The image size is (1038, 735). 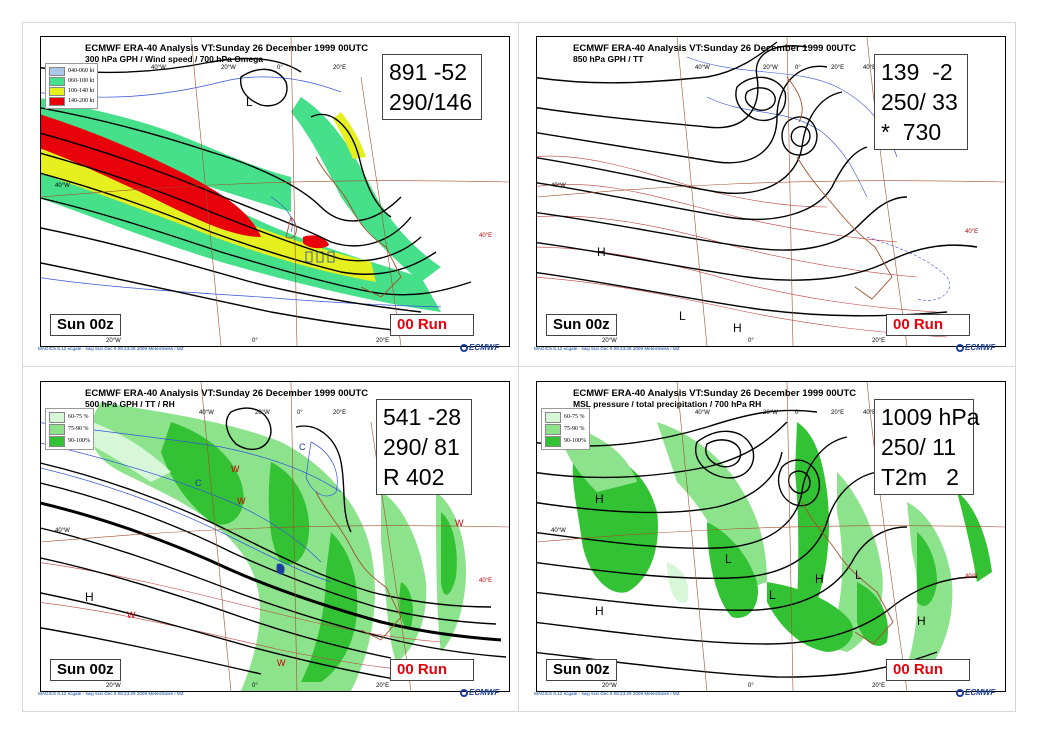 I want to click on panel-divider-vertical, so click(x=518, y=367).